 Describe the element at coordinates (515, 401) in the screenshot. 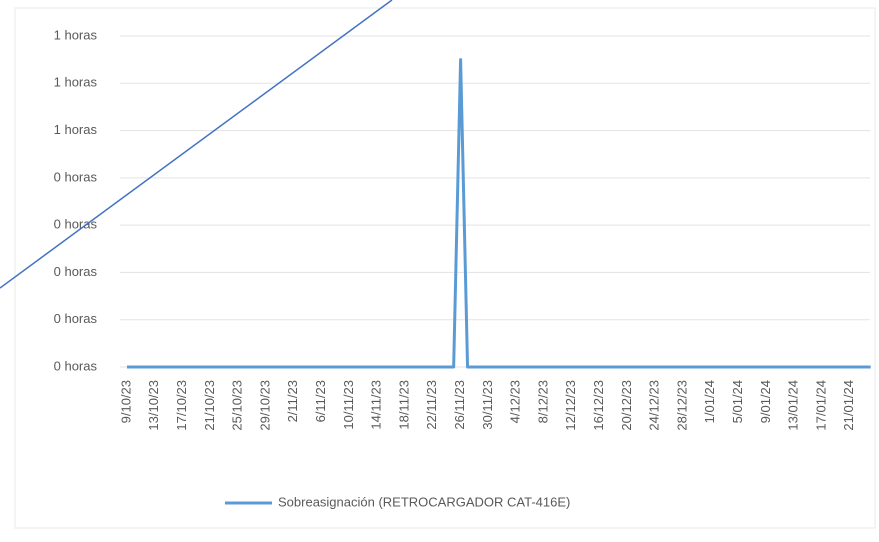

I see `x-tick-label: 4/12/23` at that location.